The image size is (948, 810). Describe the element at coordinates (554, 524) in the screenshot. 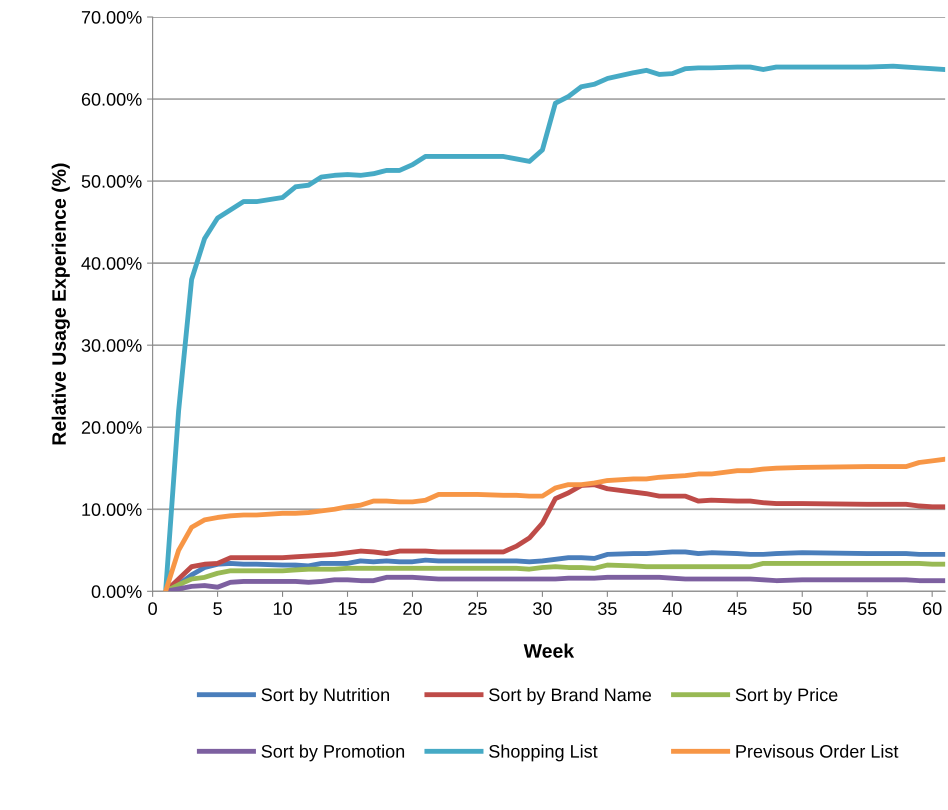

I see `line-series` at that location.